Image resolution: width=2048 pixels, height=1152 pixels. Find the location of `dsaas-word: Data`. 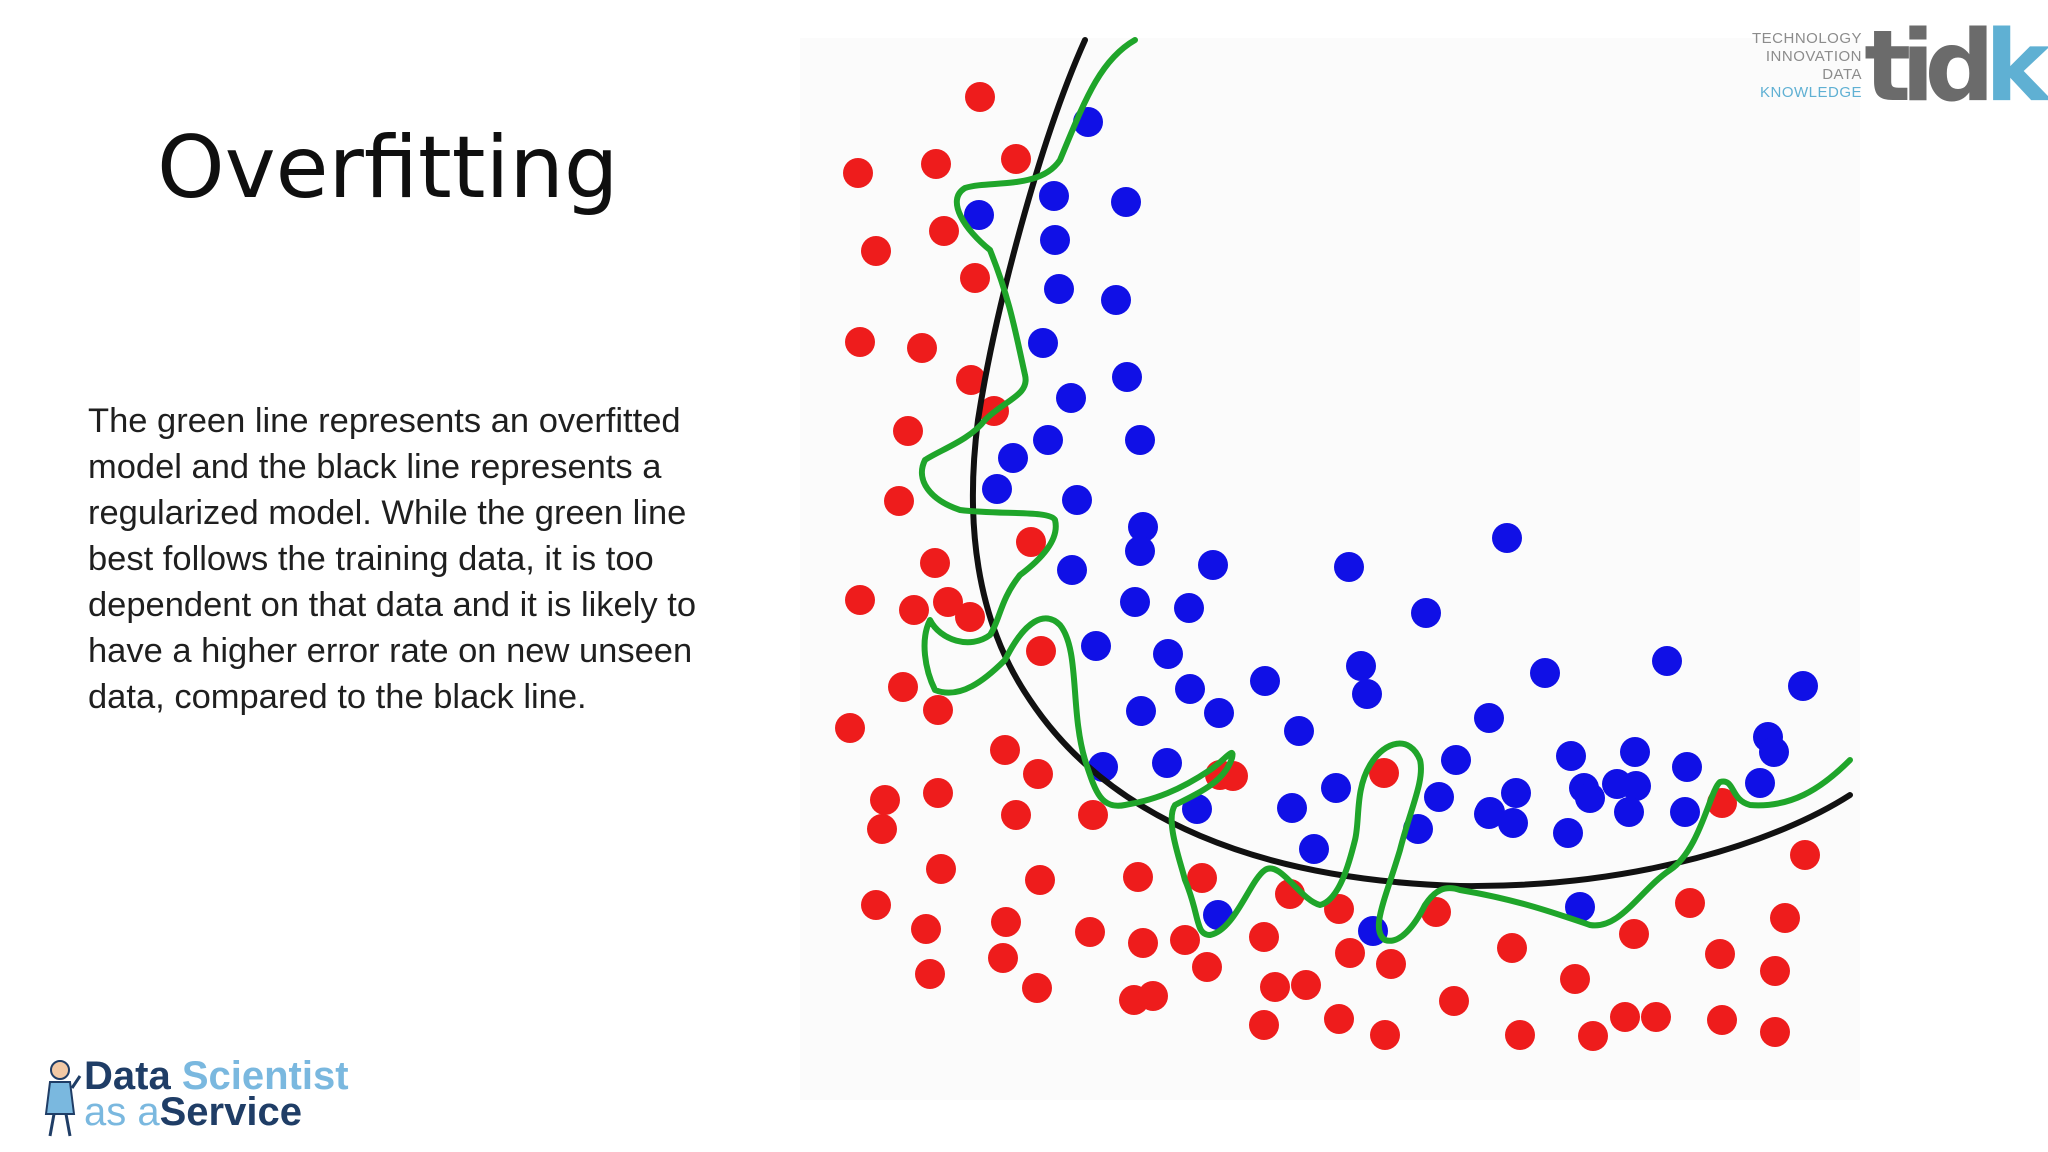

dsaas-word: Data is located at coordinates (127, 1076).